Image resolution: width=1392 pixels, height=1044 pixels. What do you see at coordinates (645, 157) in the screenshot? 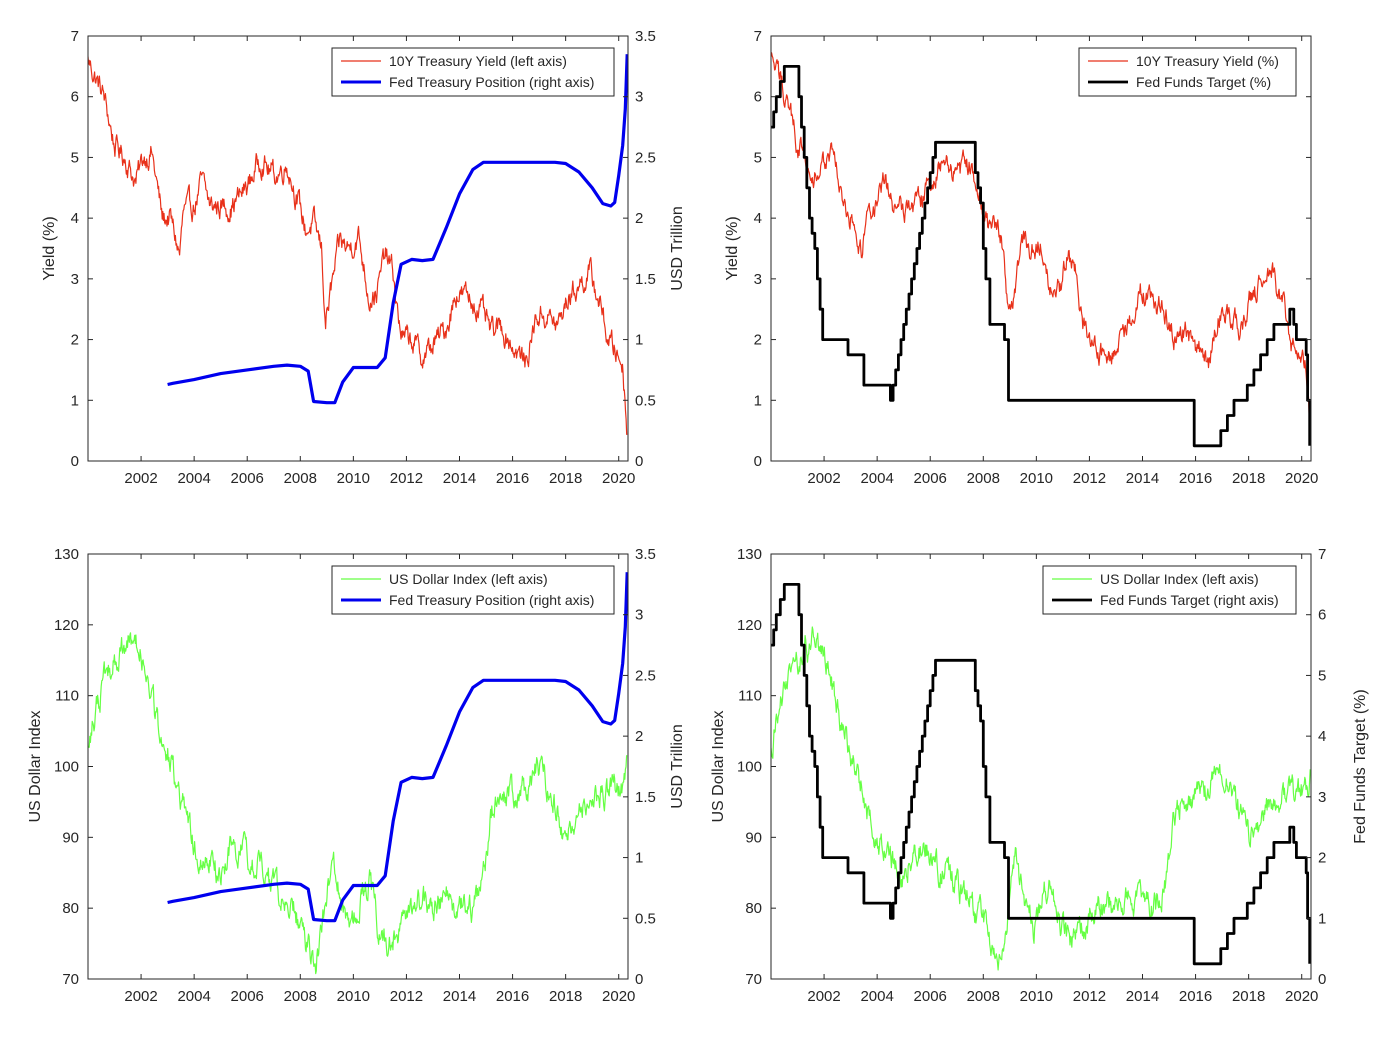
I see `y2-tick-label: 2.5` at bounding box center [645, 157].